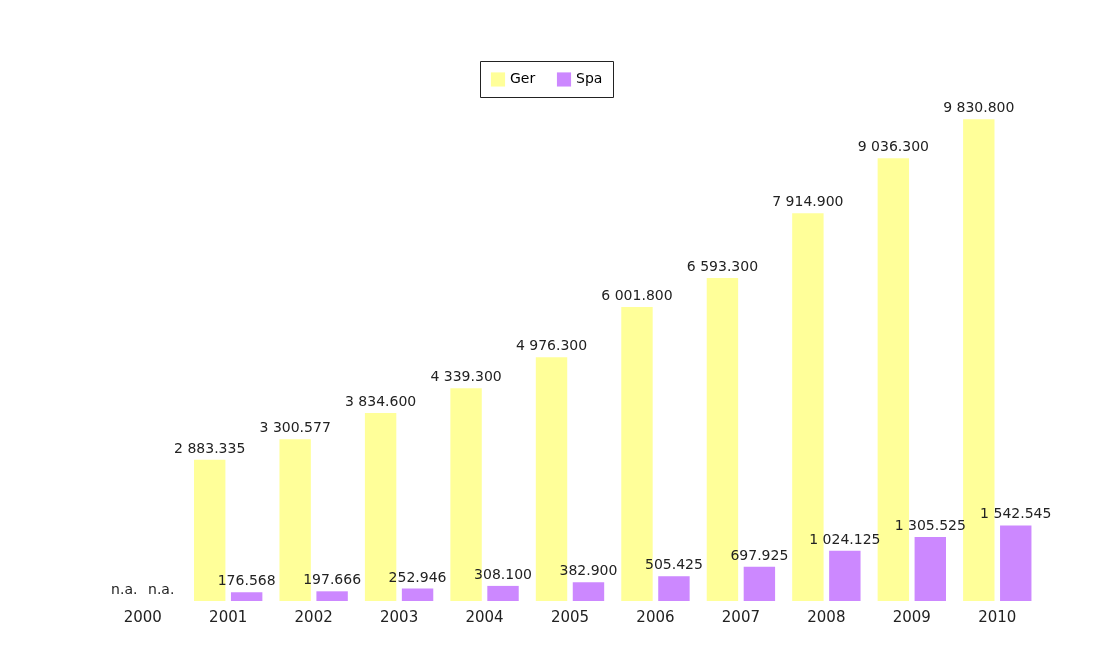  Describe the element at coordinates (588, 570) in the screenshot. I see `data-label: 382.900` at that location.